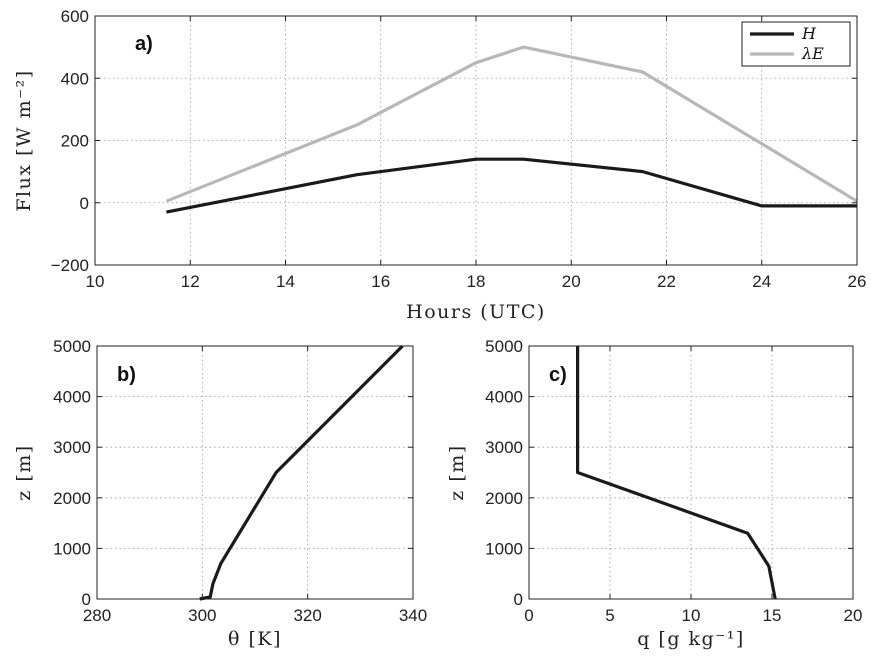 The width and height of the screenshot is (871, 661). What do you see at coordinates (75, 78) in the screenshot?
I see `y-tick-label: 400` at bounding box center [75, 78].